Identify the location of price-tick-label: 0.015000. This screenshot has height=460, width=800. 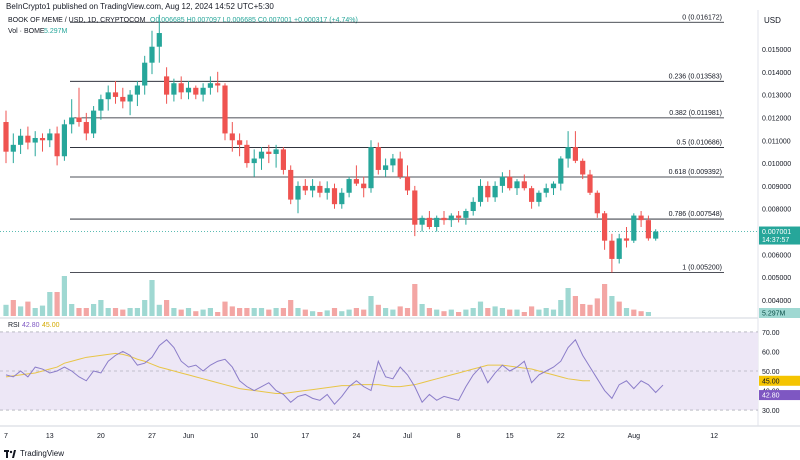
(776, 50).